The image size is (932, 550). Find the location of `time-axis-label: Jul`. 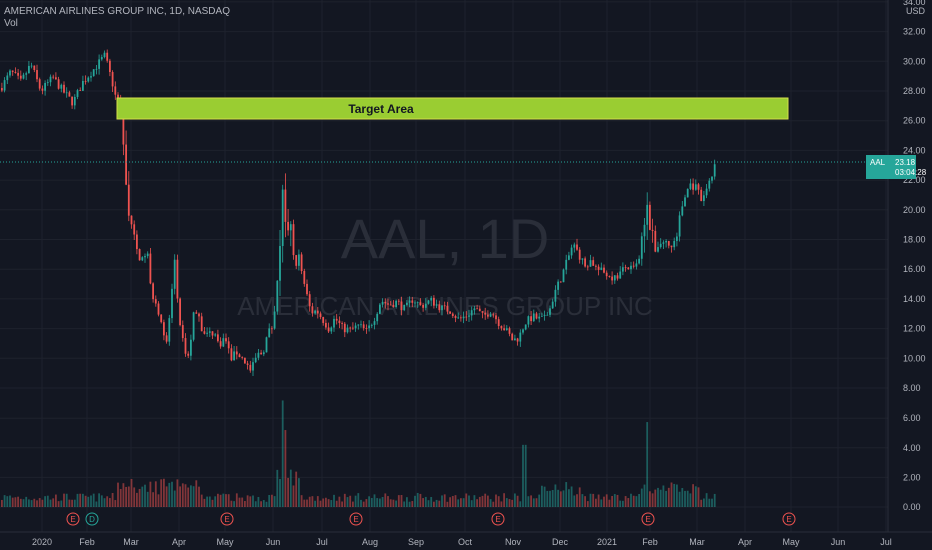

time-axis-label: Jul is located at coordinates (886, 542).